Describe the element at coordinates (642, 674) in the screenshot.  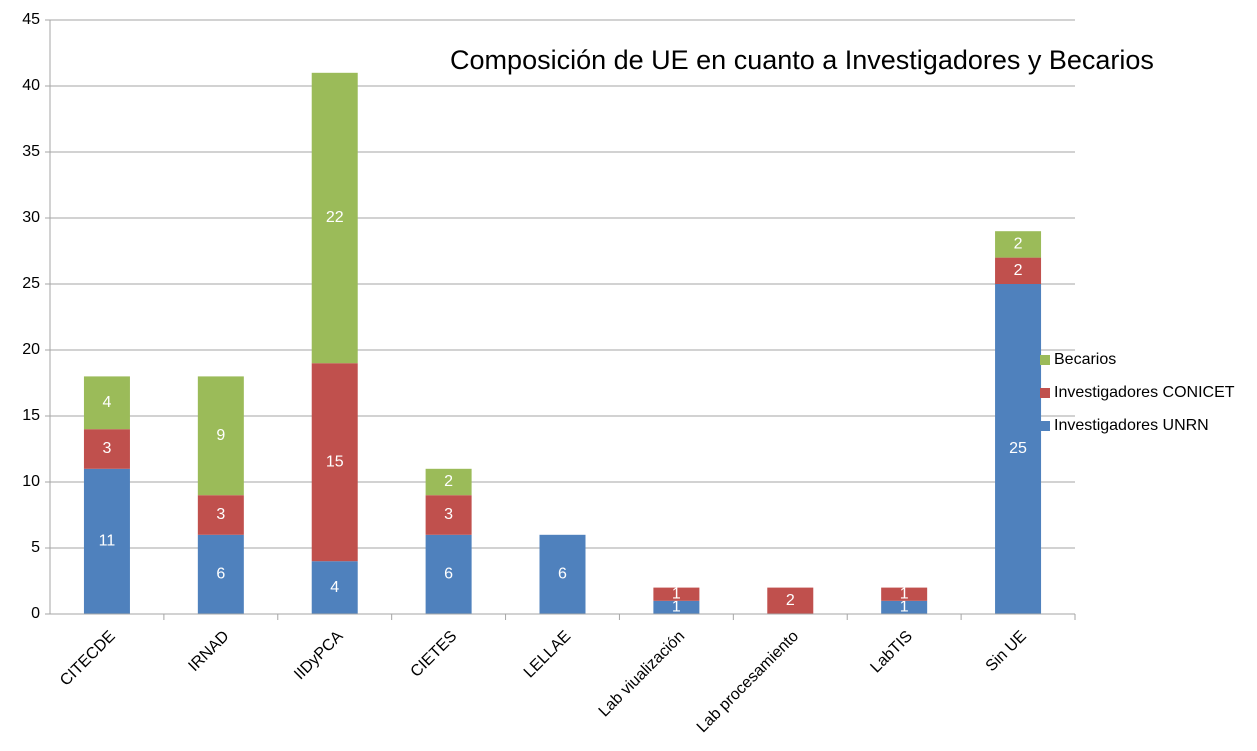
I see `x-tick-label: Lab viualización` at that location.